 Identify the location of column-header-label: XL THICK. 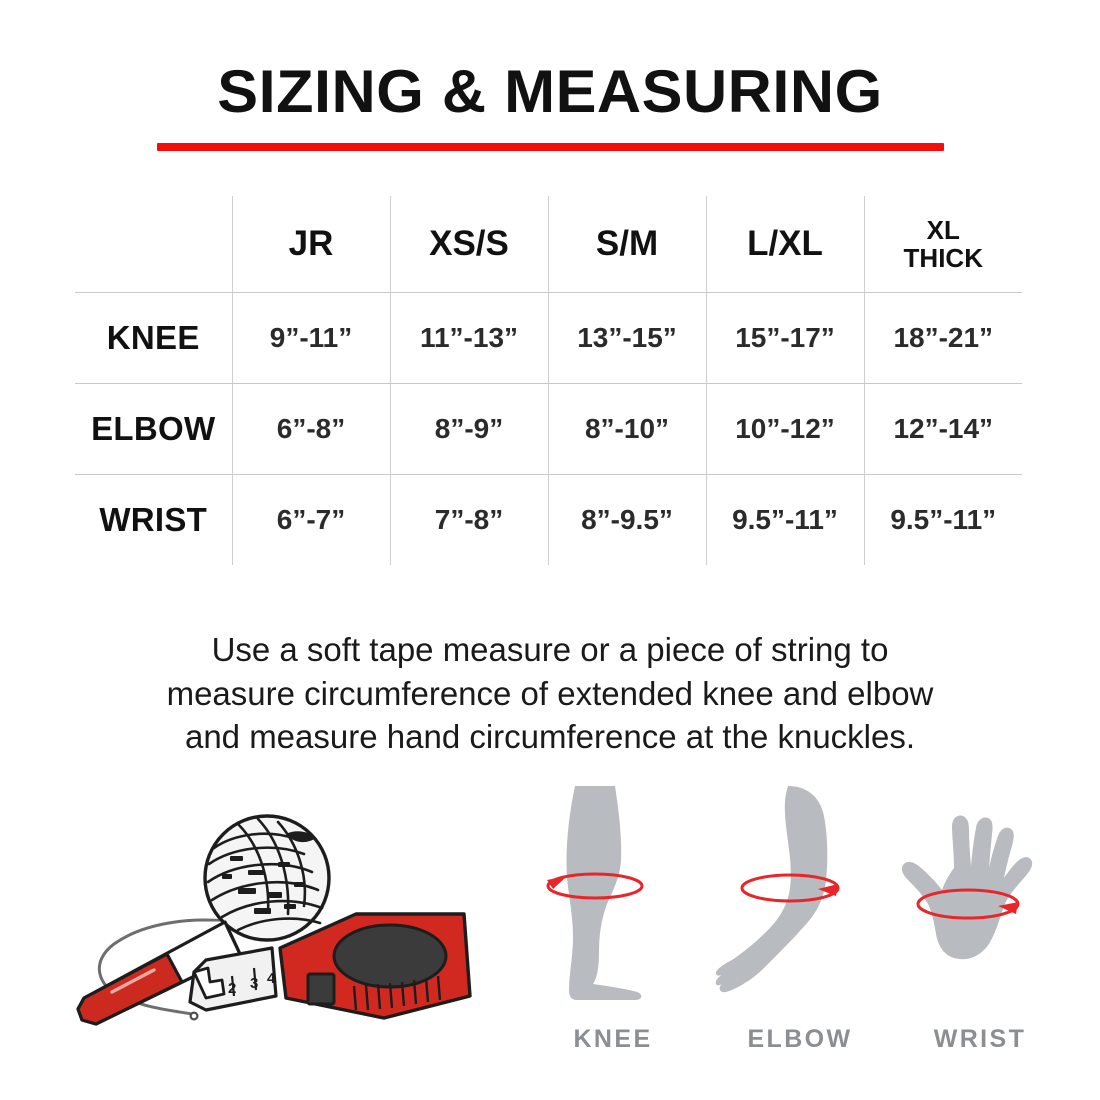
(943, 244).